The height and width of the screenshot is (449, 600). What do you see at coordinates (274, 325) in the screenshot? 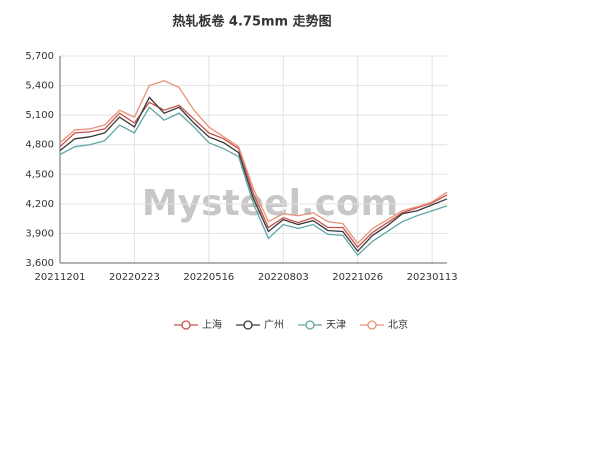
I see `legend-label: 广州` at bounding box center [274, 325].